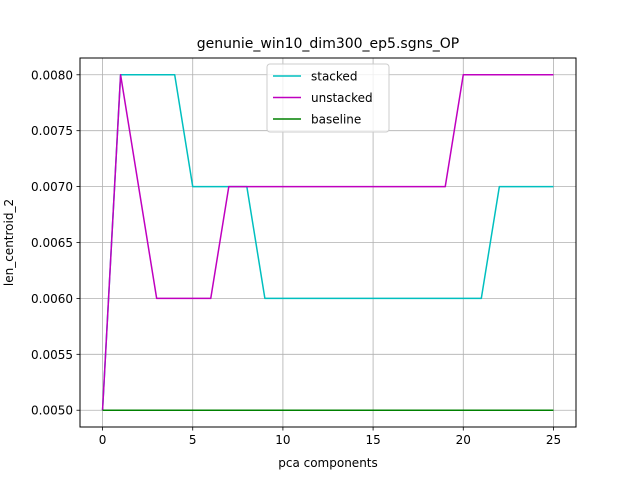 This screenshot has width=640, height=480. Describe the element at coordinates (336, 120) in the screenshot. I see `legend-label-baseline: baseline` at that location.